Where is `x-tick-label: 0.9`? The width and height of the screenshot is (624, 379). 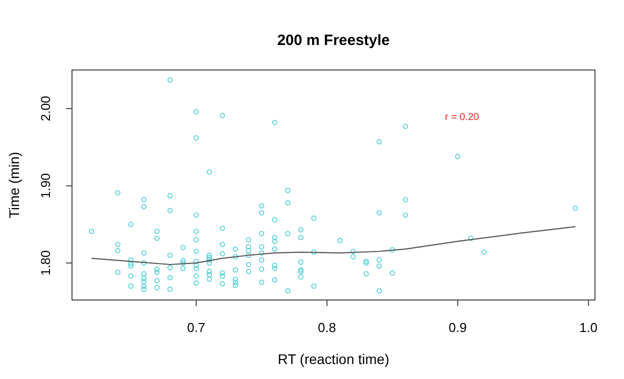 x-tick-label: 0.9 is located at coordinates (457, 327).